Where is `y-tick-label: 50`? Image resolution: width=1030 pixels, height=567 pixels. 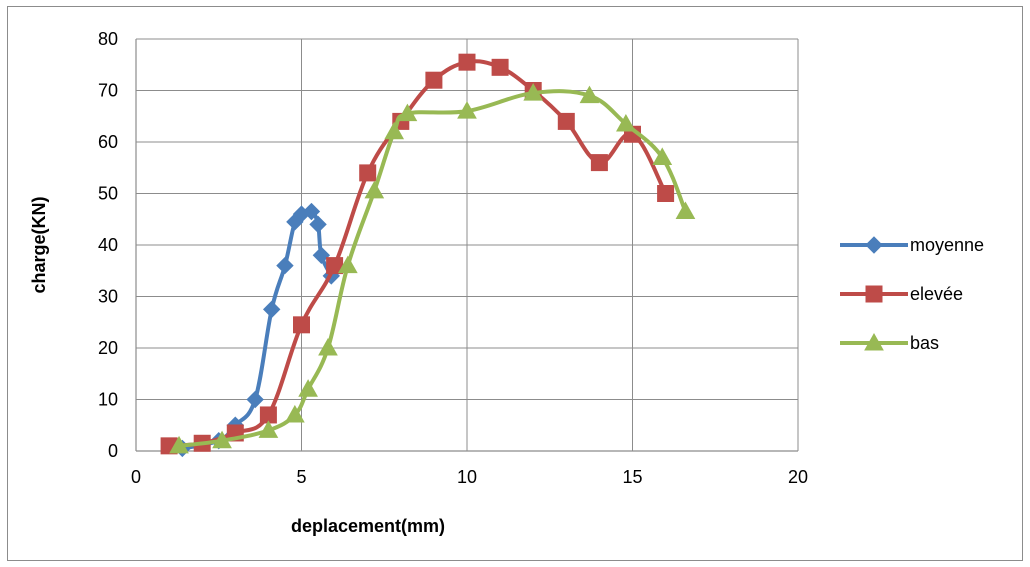
y-tick-label: 50 is located at coordinates (108, 194).